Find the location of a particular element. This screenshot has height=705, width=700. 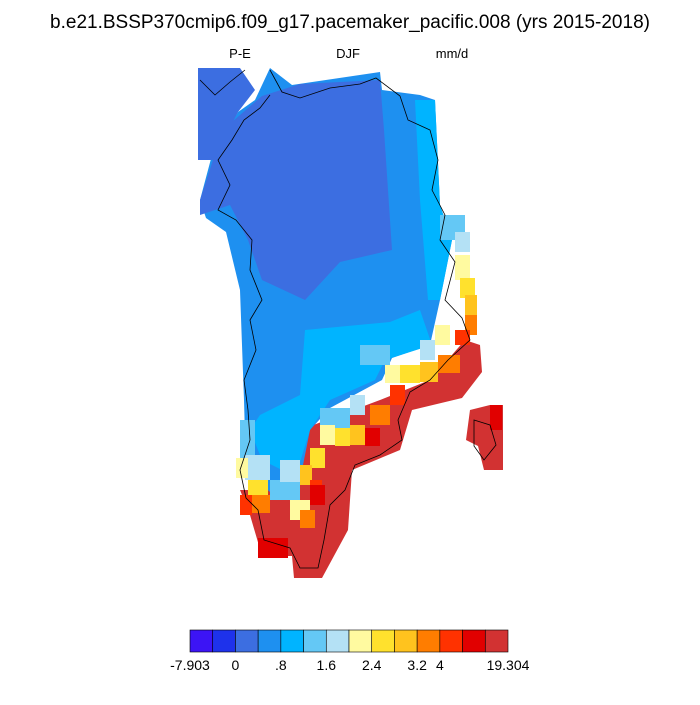

variable-label: P-E is located at coordinates (240, 53).